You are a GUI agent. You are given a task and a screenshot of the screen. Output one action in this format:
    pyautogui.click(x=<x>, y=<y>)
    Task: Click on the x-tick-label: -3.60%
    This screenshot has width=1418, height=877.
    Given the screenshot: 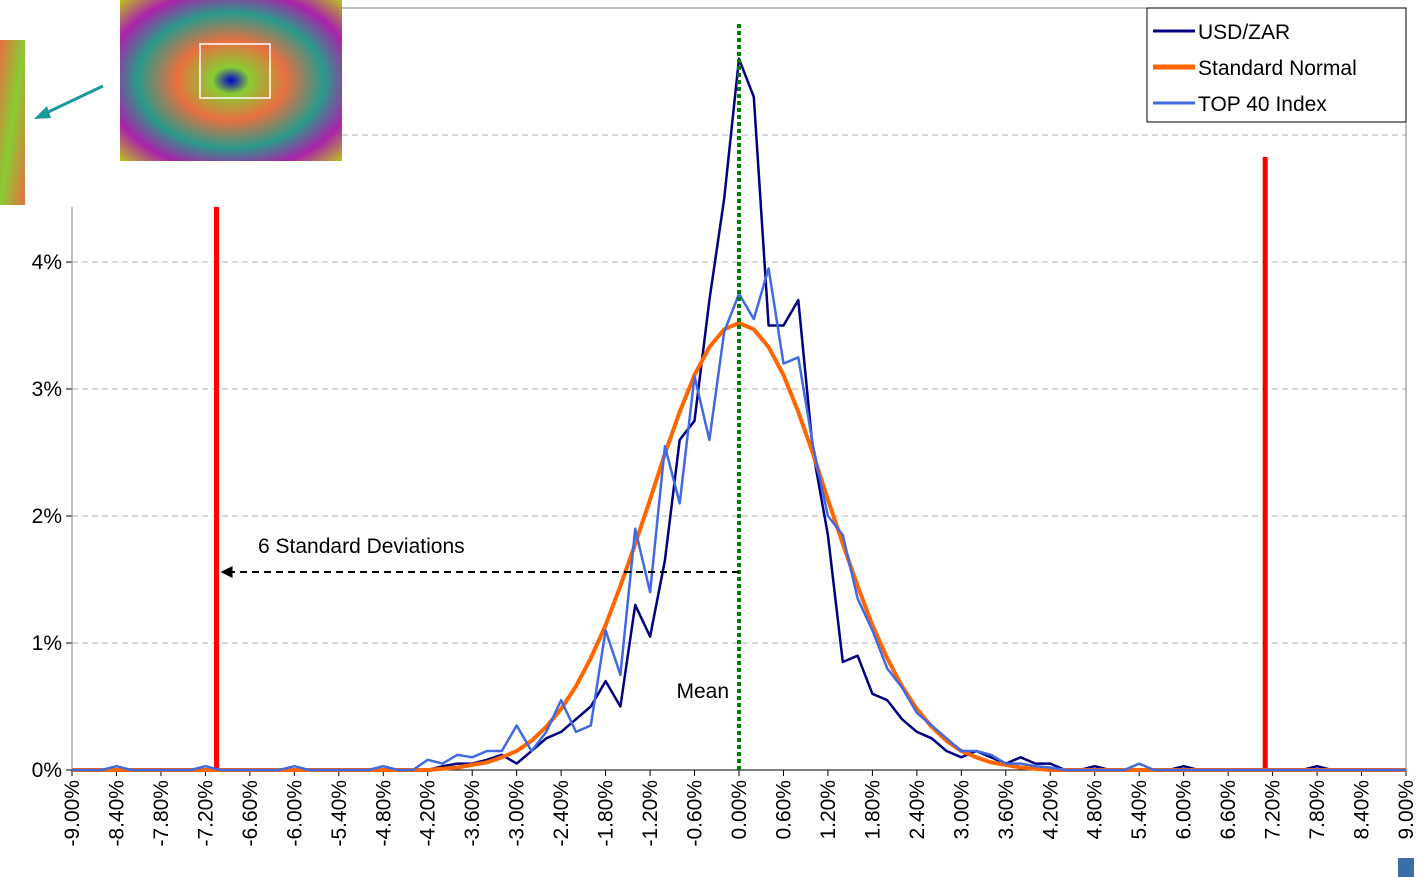 What is the action you would take?
    pyautogui.click(x=472, y=813)
    